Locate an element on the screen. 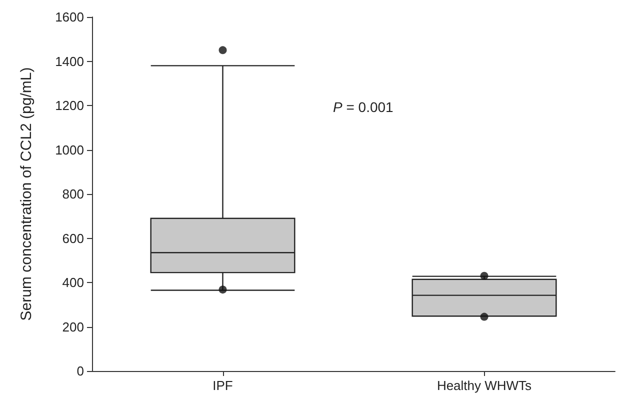 The width and height of the screenshot is (625, 401). x-tick-label: Healthy WHWTs is located at coordinates (484, 385).